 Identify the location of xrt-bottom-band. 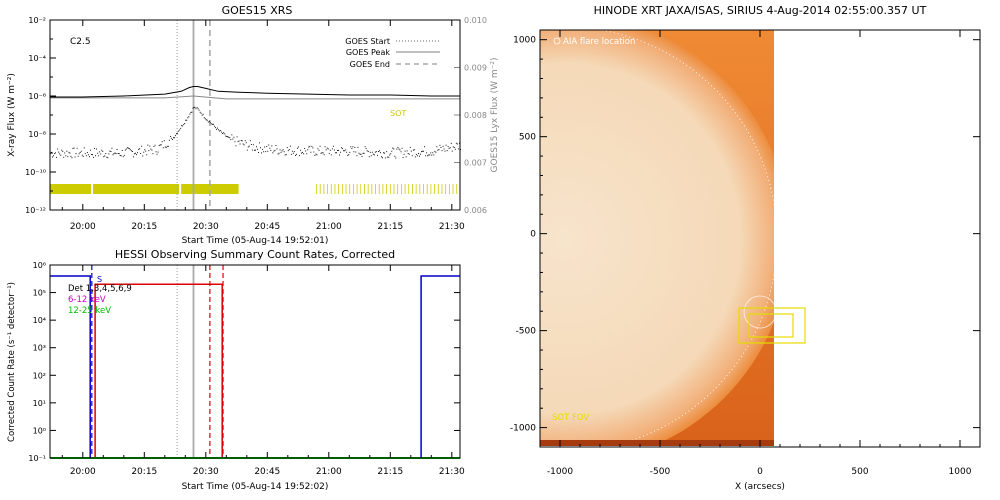
(657, 443).